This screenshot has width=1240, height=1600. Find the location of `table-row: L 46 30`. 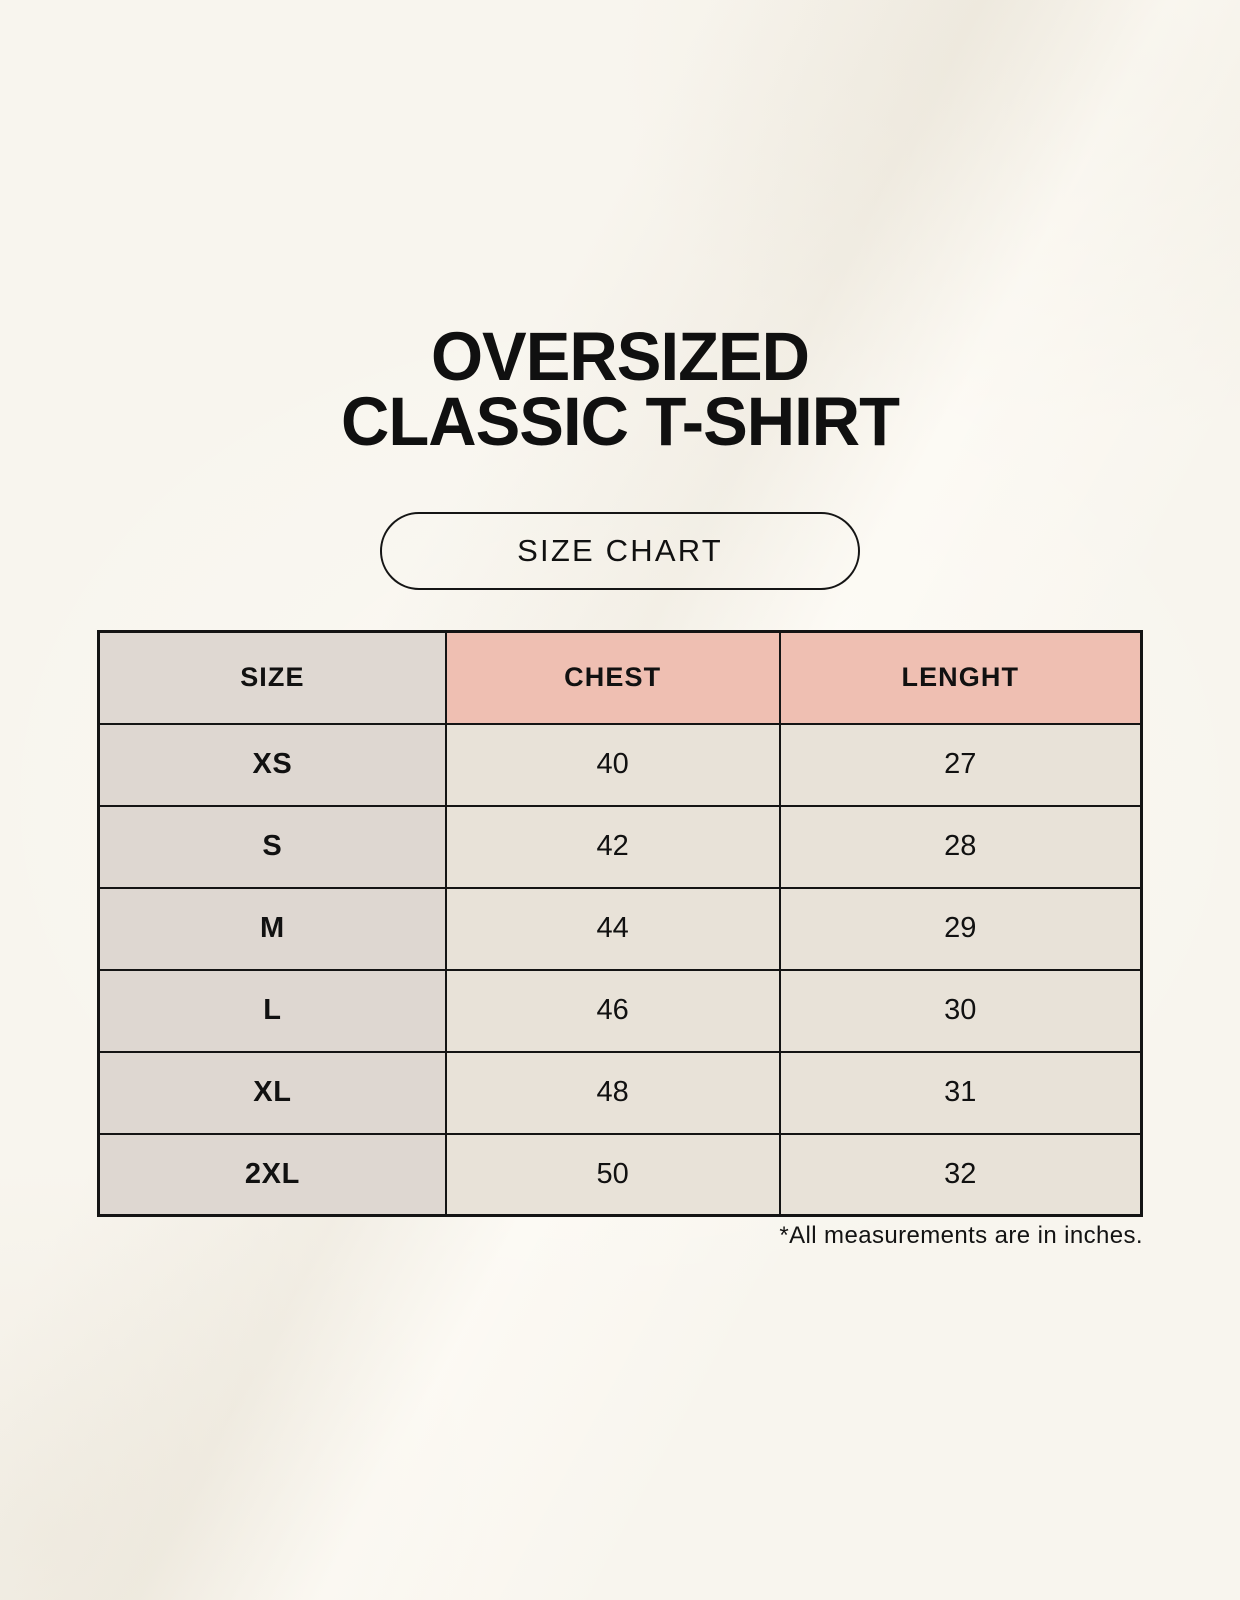

table-row: L 46 30 is located at coordinates (620, 1010).